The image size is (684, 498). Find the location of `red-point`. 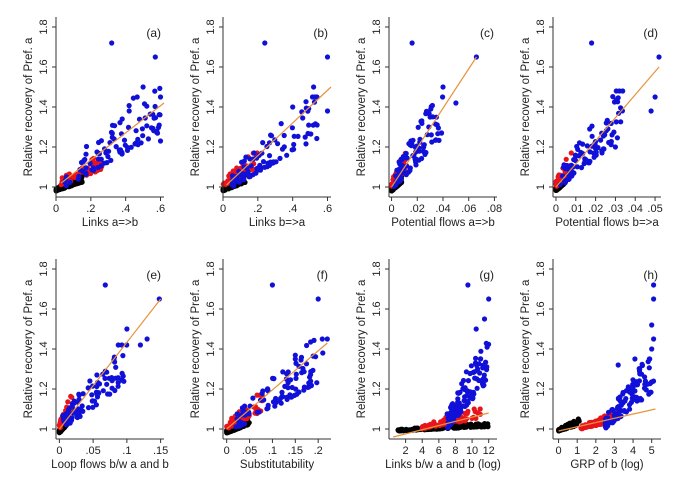

red-point is located at coordinates (480, 409).